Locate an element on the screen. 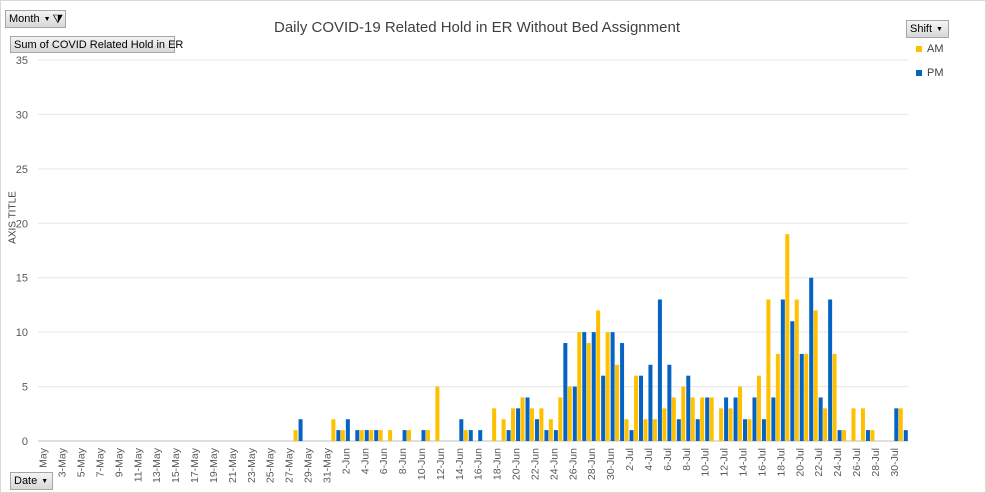 This screenshot has height=493, width=986. bar-pm-25-Jun is located at coordinates (565, 392).